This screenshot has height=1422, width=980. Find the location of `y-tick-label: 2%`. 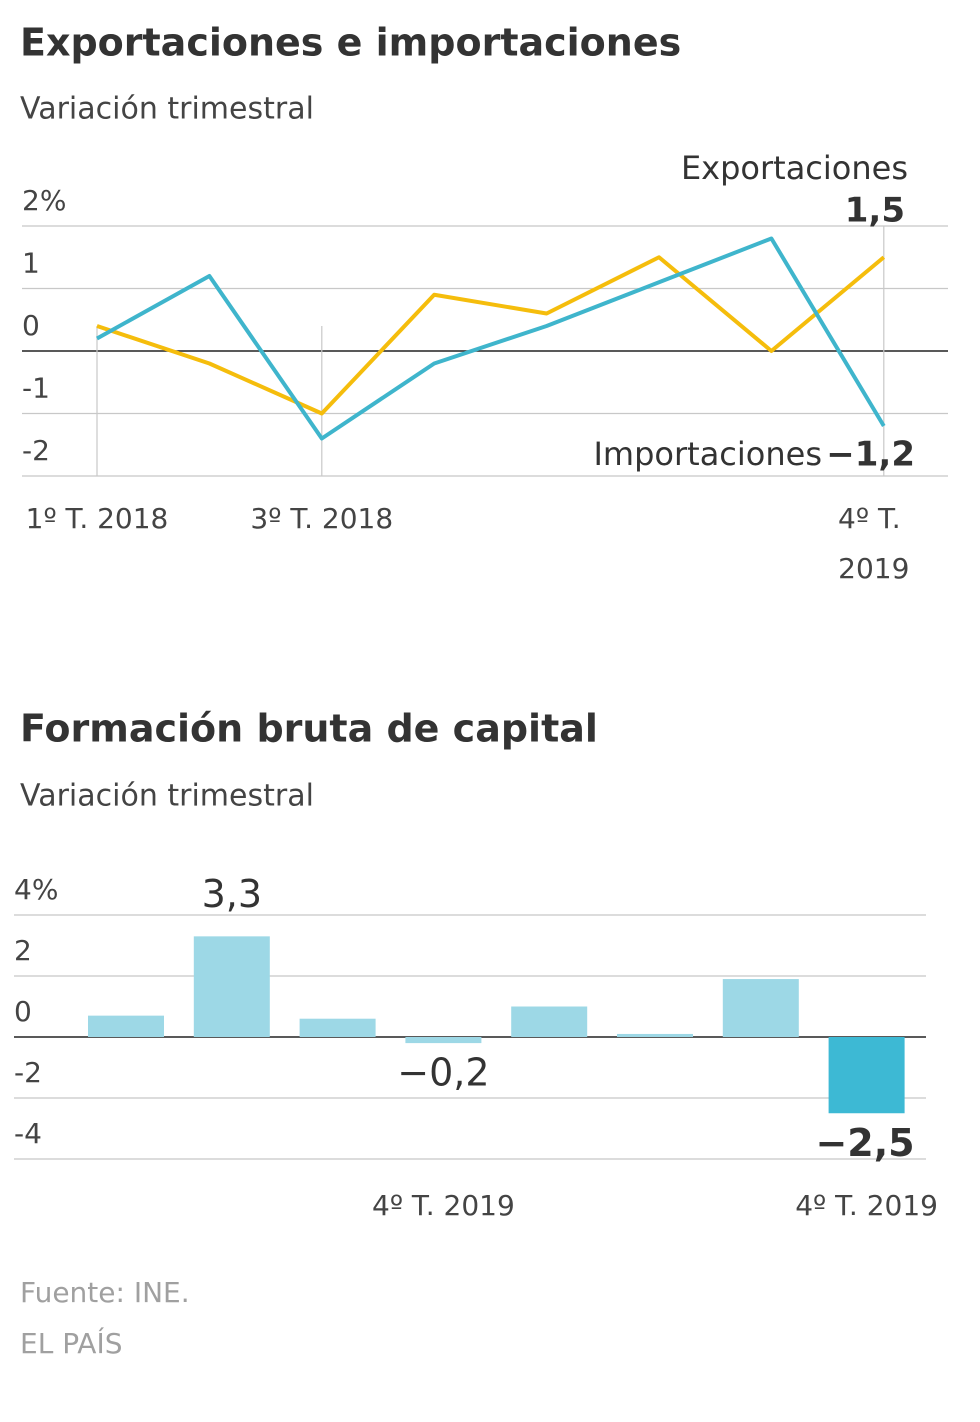

y-tick-label: 2% is located at coordinates (44, 200).